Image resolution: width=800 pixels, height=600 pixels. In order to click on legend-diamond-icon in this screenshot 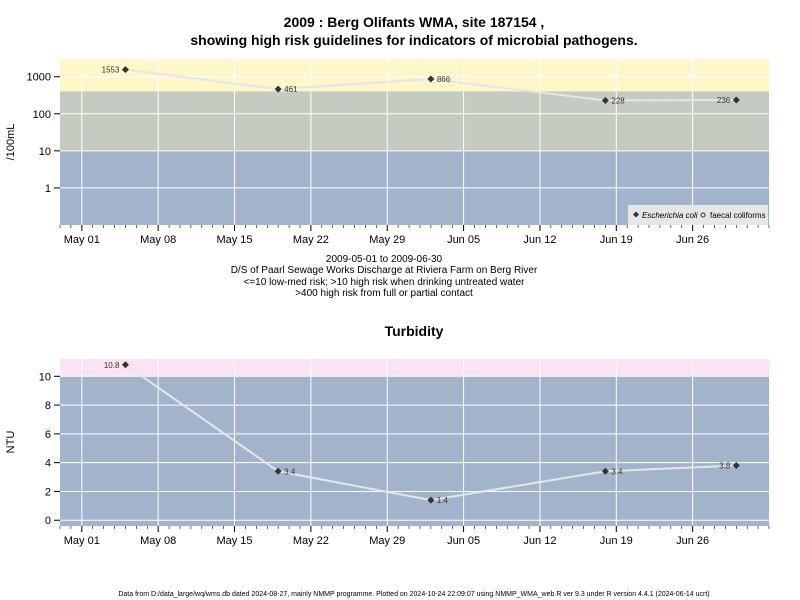, I will do `click(636, 214)`.